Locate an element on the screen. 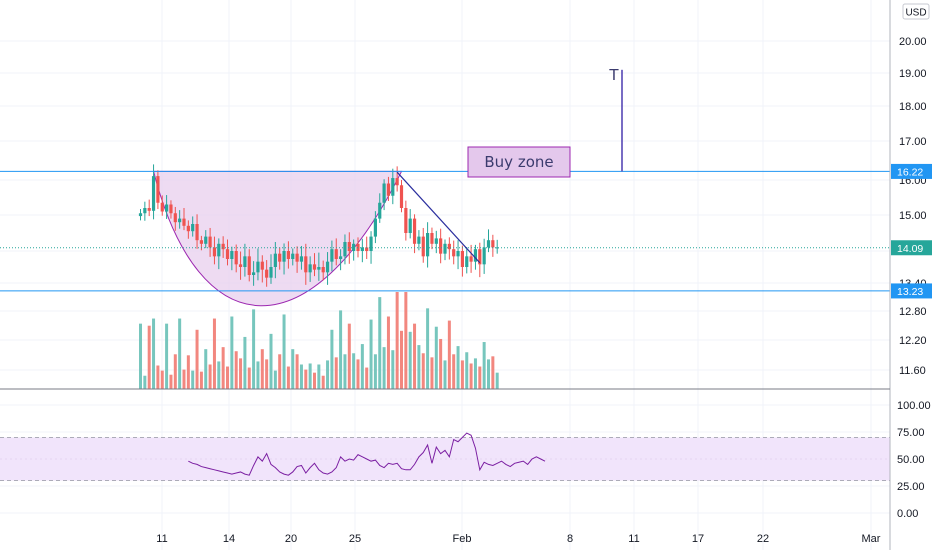 The height and width of the screenshot is (550, 932). downtrend-line is located at coordinates (438, 217).